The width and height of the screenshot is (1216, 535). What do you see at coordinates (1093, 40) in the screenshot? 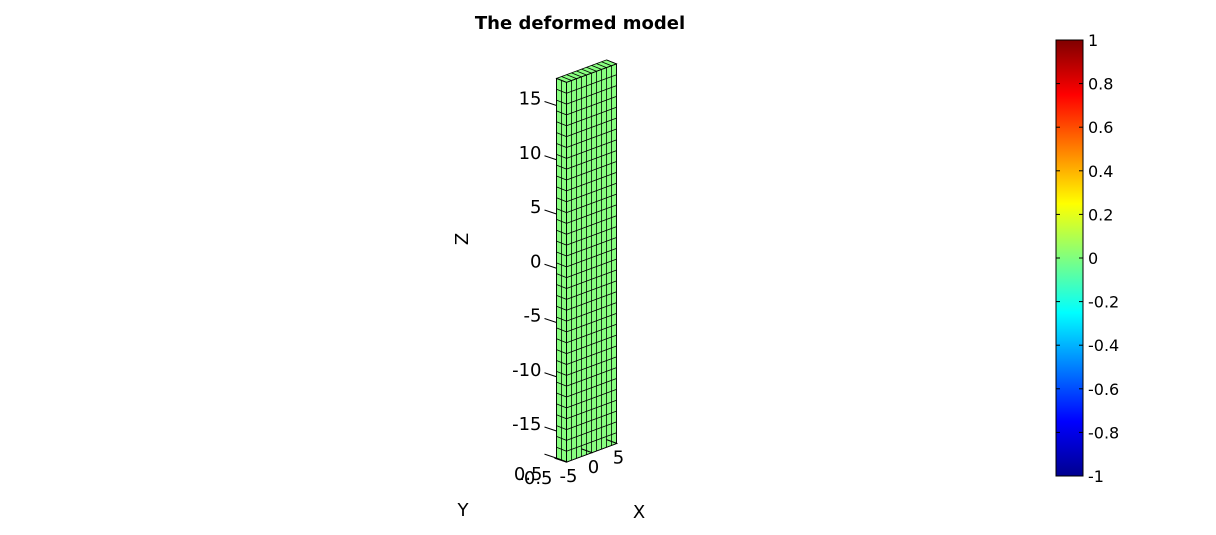
I see `colorbar-tick-label: 1` at bounding box center [1093, 40].